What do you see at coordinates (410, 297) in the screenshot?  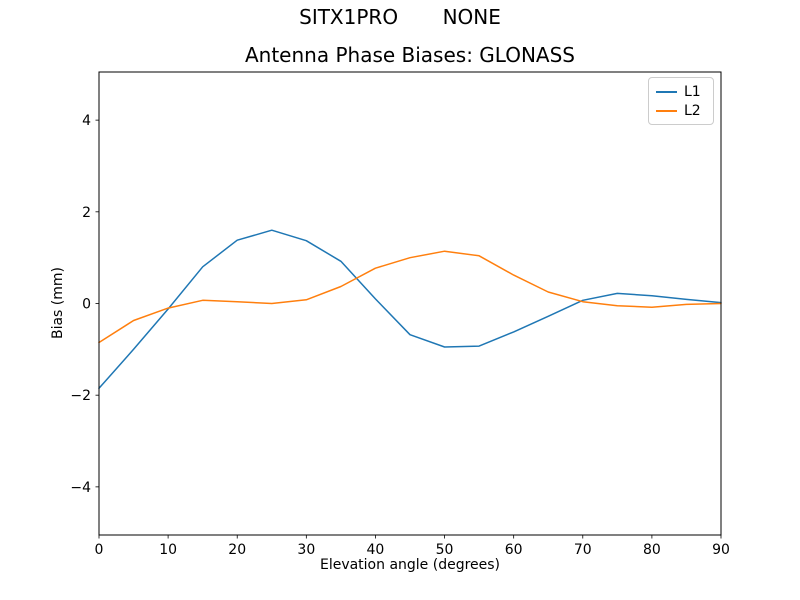 I see `series-line-l2` at bounding box center [410, 297].